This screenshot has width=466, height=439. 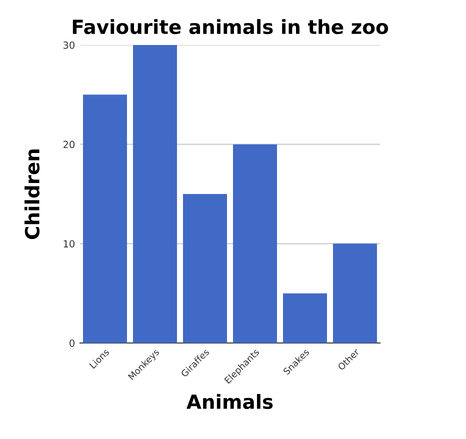 What do you see at coordinates (72, 343) in the screenshot?
I see `y-tick-label: 0` at bounding box center [72, 343].